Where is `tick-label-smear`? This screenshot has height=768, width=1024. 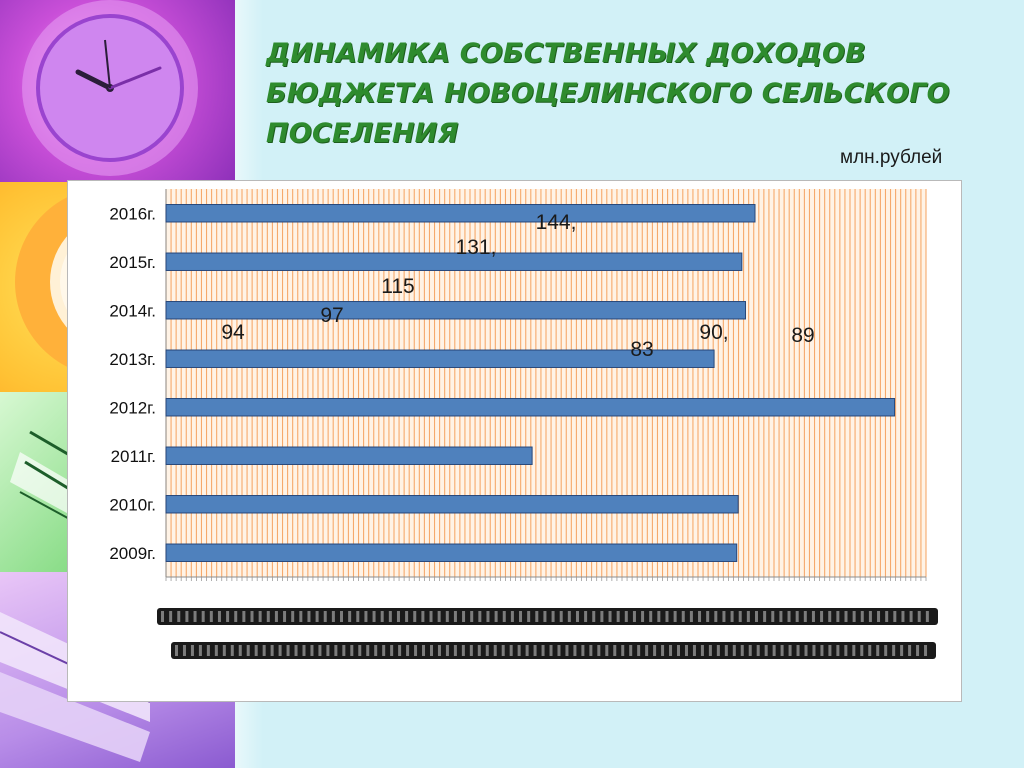
tick-label-smear is located at coordinates (547, 616).